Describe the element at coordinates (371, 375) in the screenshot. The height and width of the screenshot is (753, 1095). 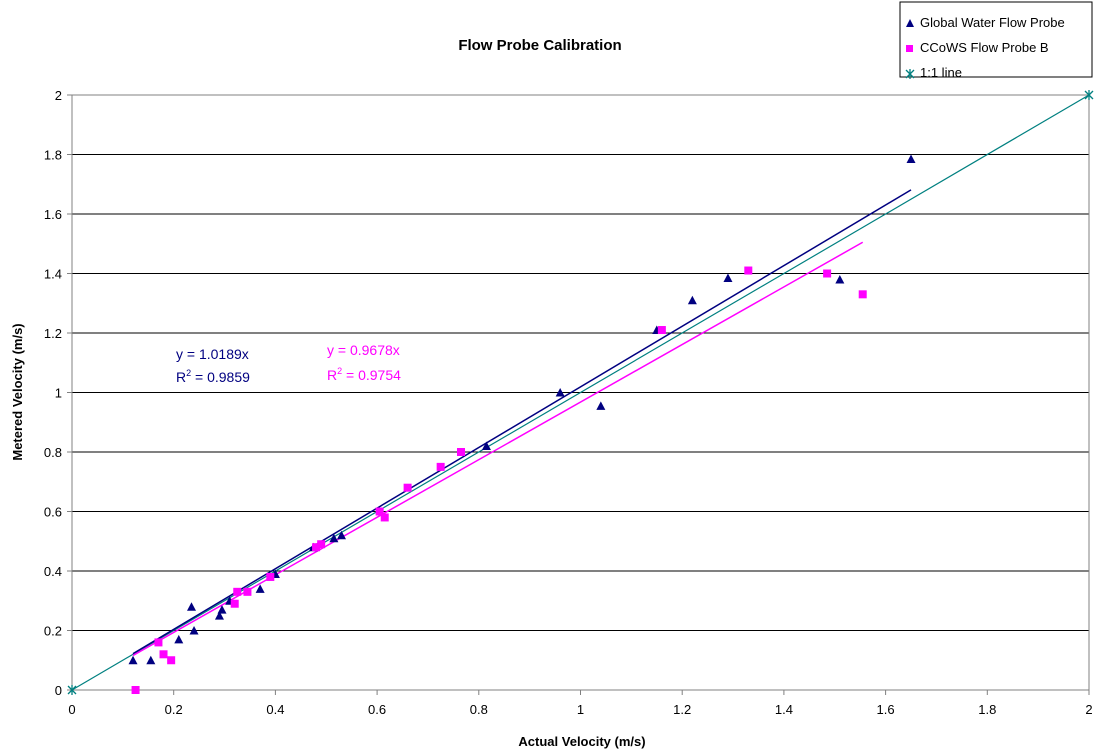
I see `r2-value-ccows: = 0.9754` at that location.